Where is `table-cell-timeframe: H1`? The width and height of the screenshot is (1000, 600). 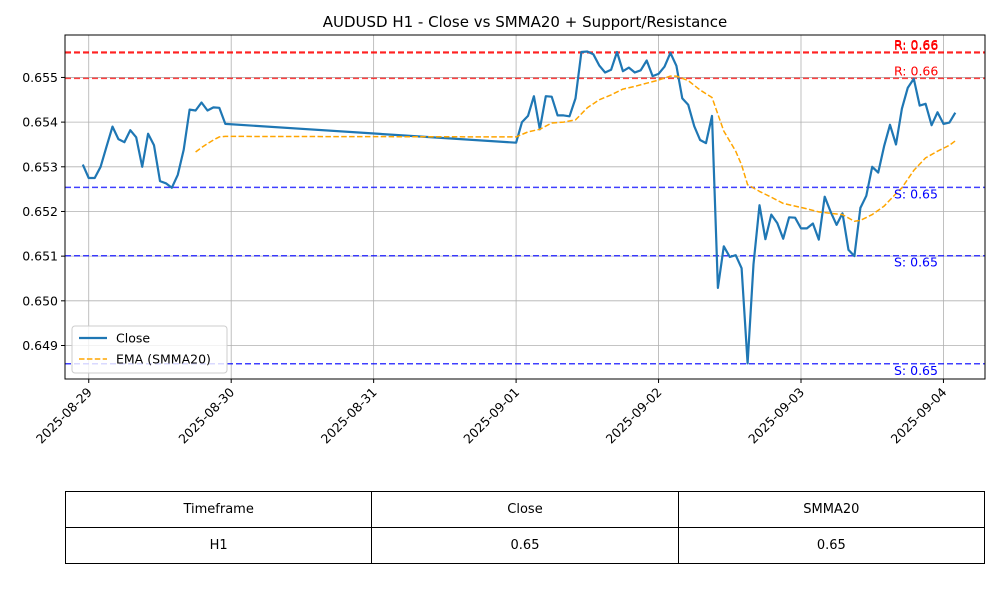 table-cell-timeframe: H1 is located at coordinates (218, 545).